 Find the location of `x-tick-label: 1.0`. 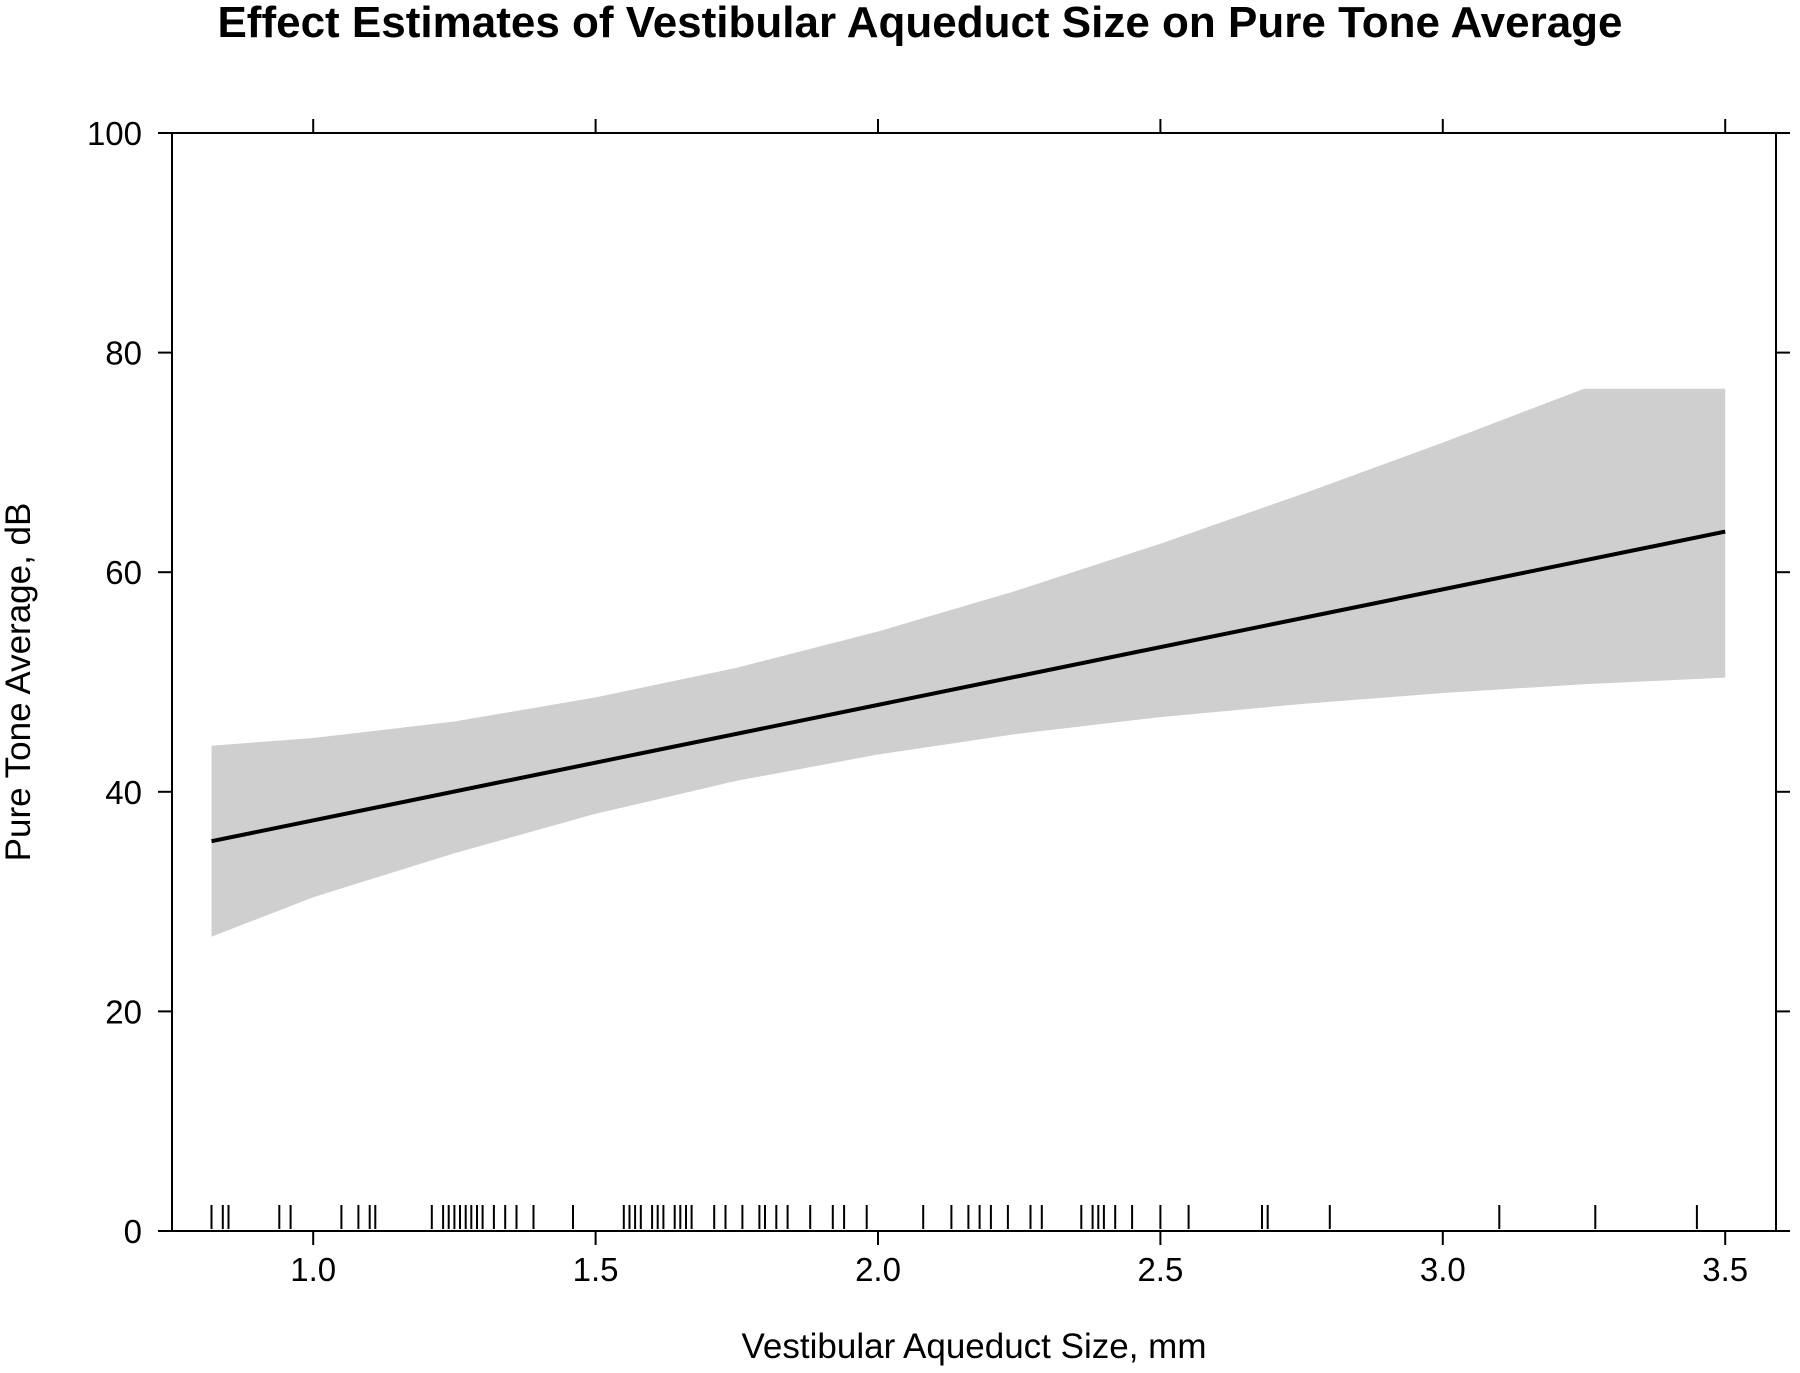

x-tick-label: 1.0 is located at coordinates (313, 1269).